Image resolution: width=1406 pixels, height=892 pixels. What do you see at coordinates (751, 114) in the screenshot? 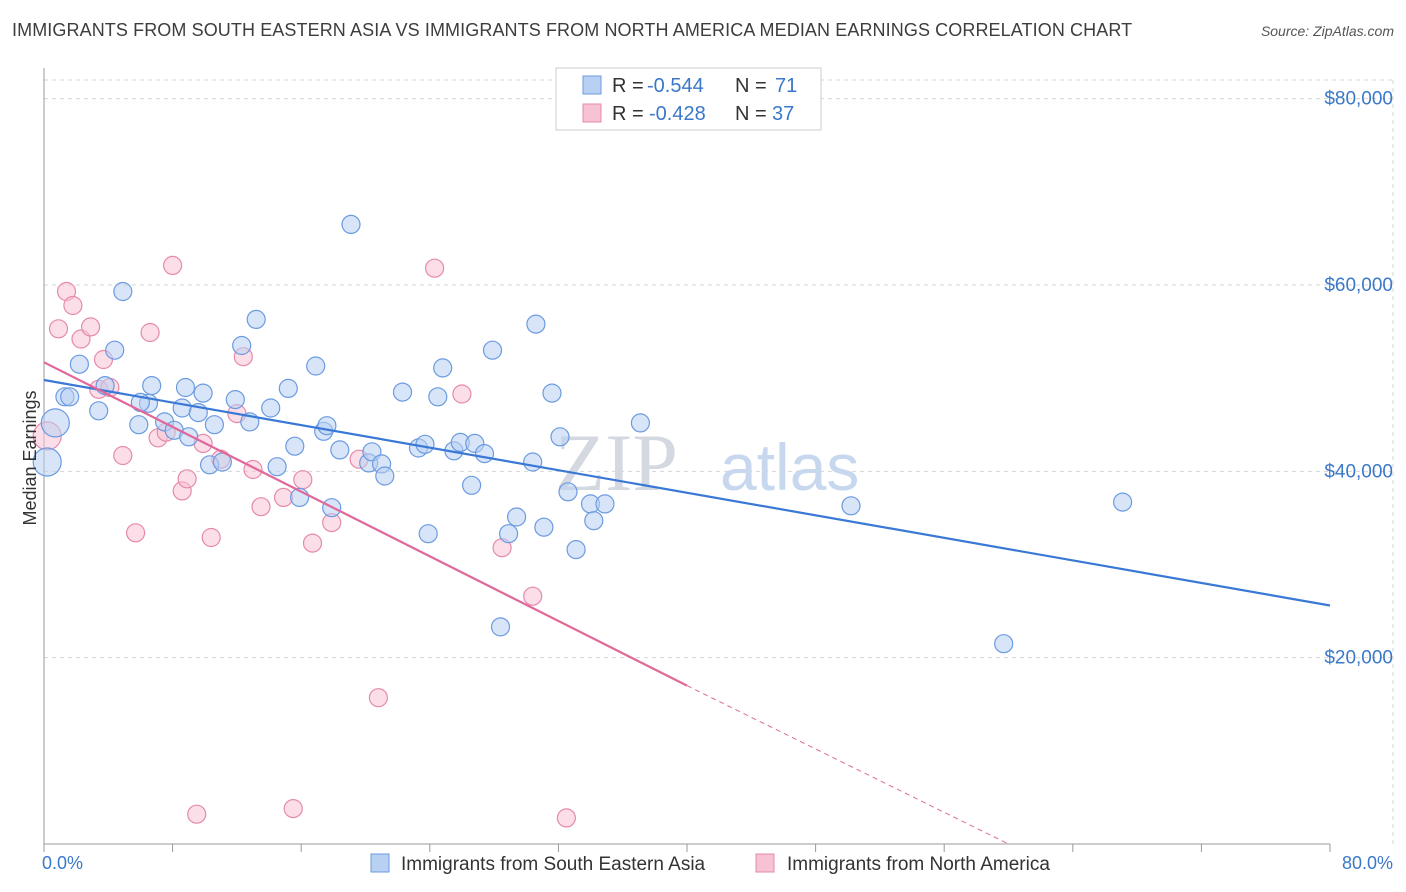
I see `legend-n-label-2: N =` at bounding box center [751, 114].